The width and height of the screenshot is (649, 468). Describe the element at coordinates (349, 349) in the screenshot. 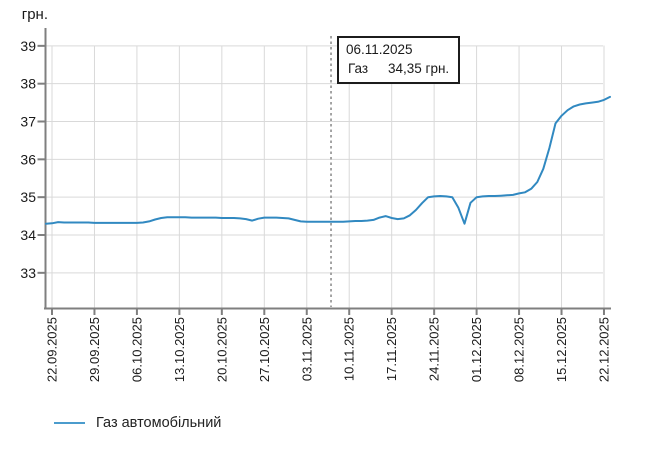

I see `x-tick-label: 10.11.2025` at that location.